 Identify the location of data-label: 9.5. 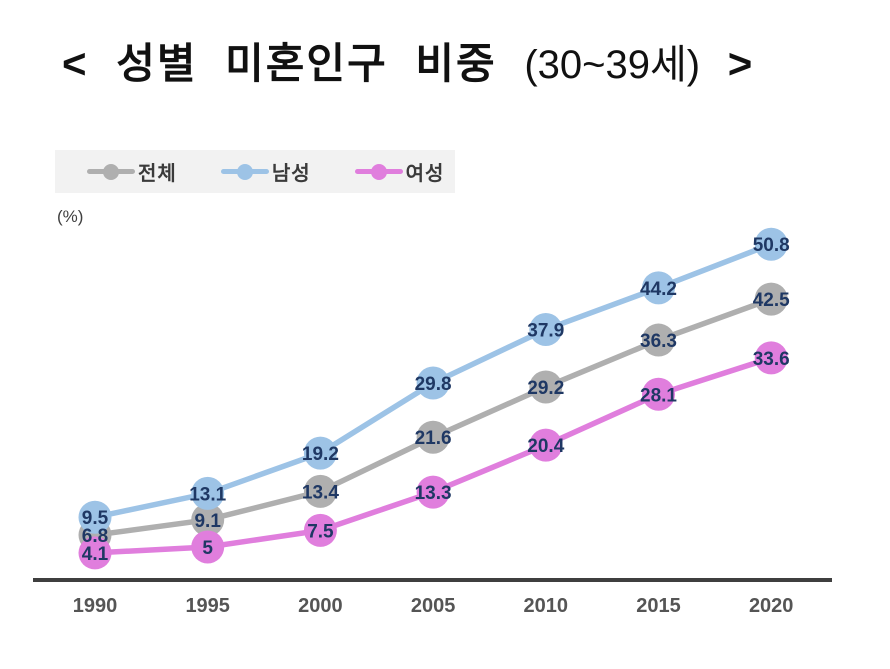
(95, 518).